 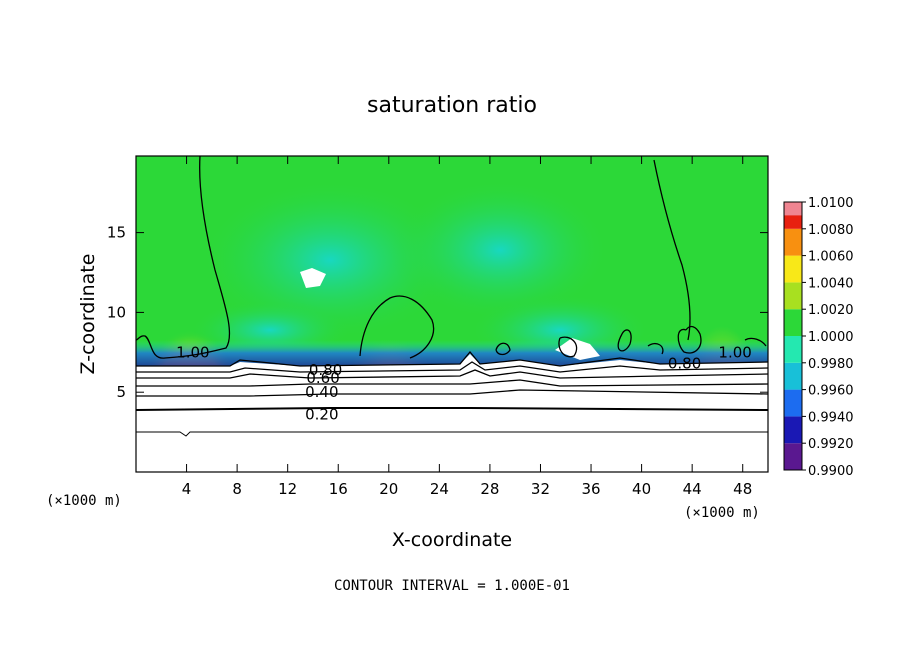 I want to click on colorbar-label: 1.0000, so click(x=831, y=337).